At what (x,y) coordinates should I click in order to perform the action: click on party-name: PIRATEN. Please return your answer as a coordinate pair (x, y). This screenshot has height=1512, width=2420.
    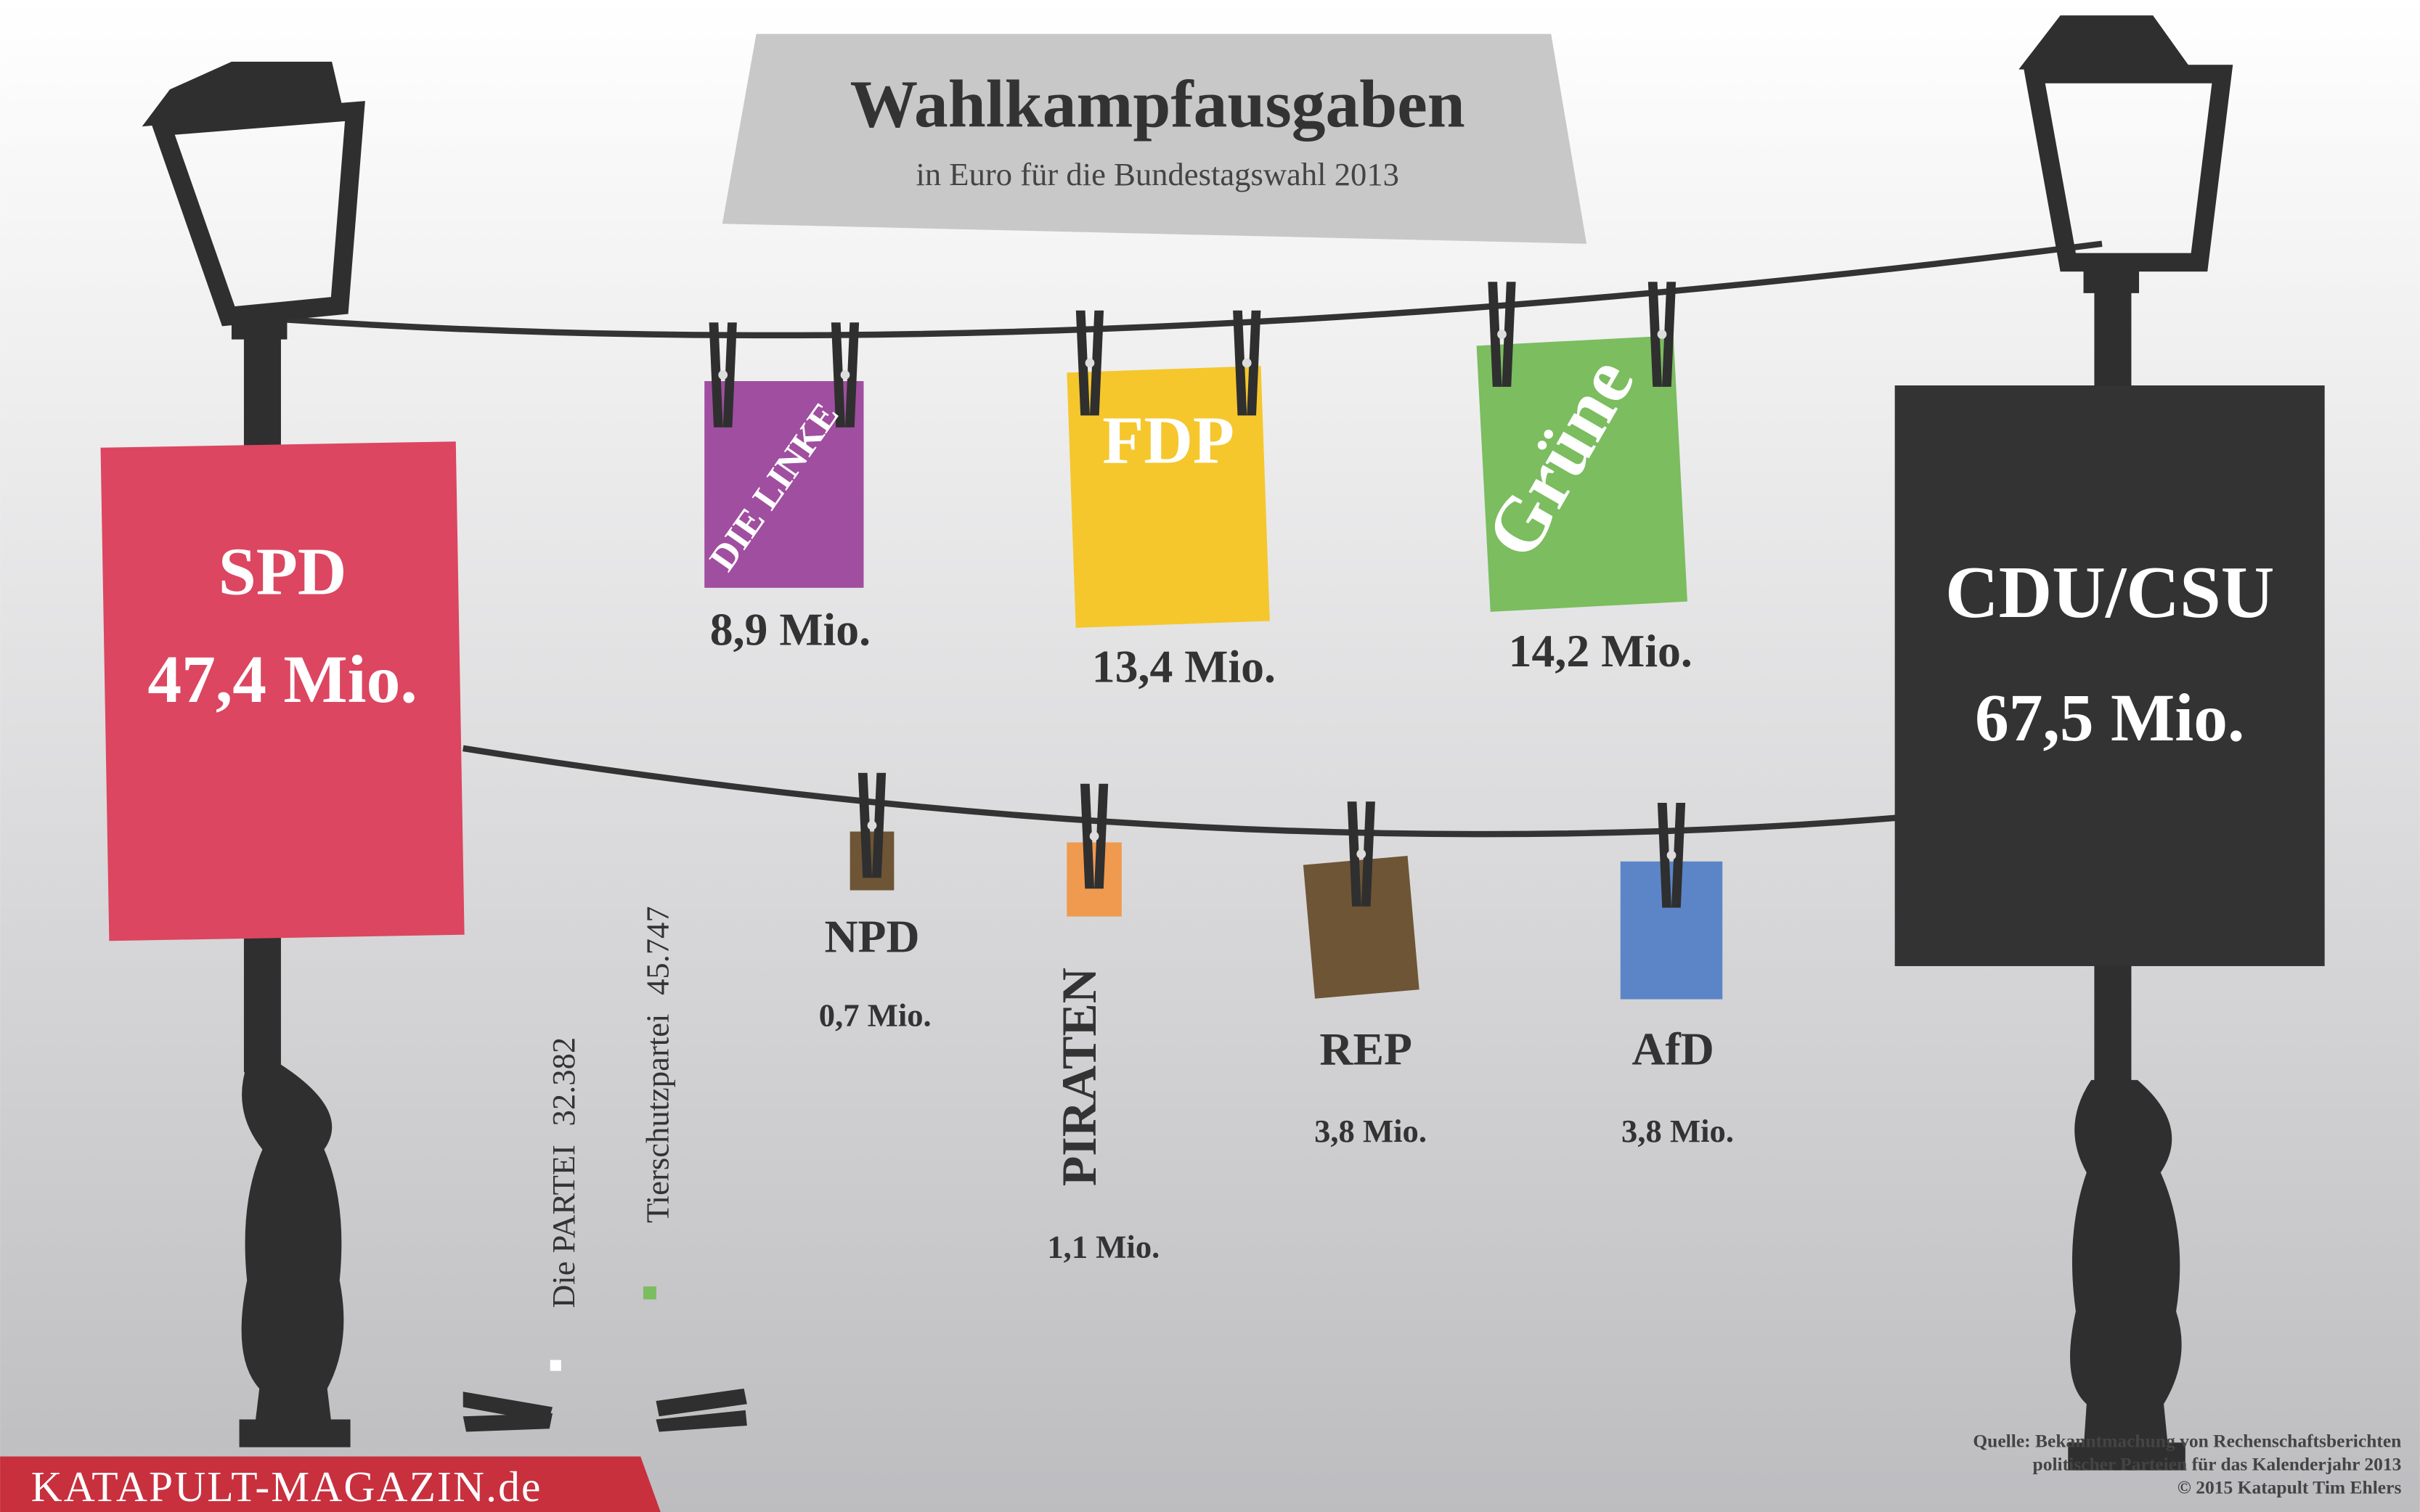
    Looking at the image, I should click on (1079, 1077).